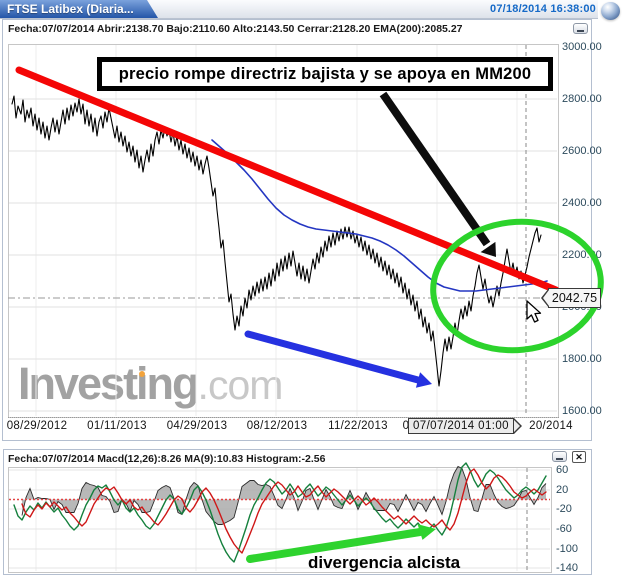 The height and width of the screenshot is (576, 637). What do you see at coordinates (461, 426) in the screenshot?
I see `date-tooltip-text: 07/07/2014 01:00` at bounding box center [461, 426].